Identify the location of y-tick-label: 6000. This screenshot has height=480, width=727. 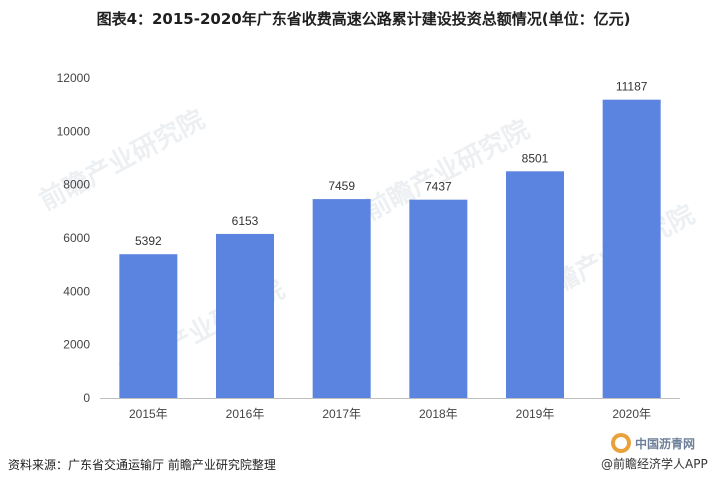
(76, 238).